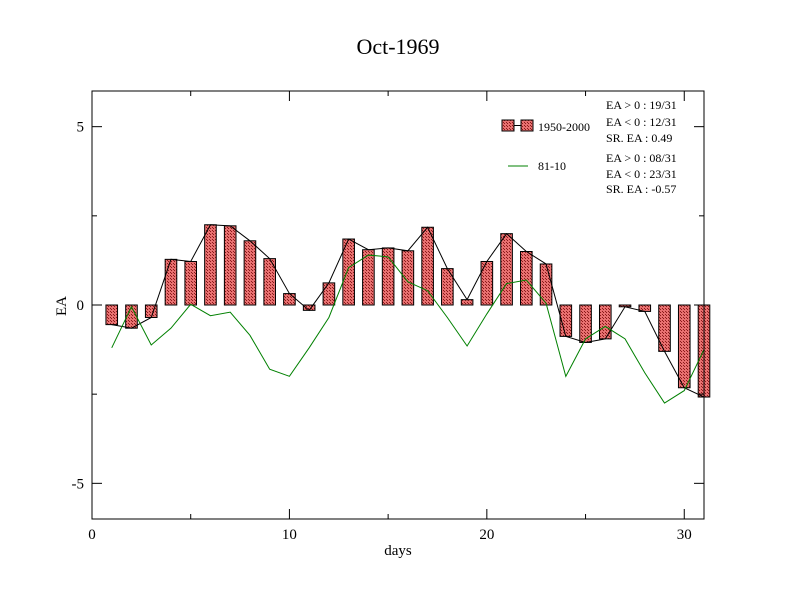 The height and width of the screenshot is (612, 792). What do you see at coordinates (397, 46) in the screenshot?
I see `chart-title: Oct-1969` at bounding box center [397, 46].